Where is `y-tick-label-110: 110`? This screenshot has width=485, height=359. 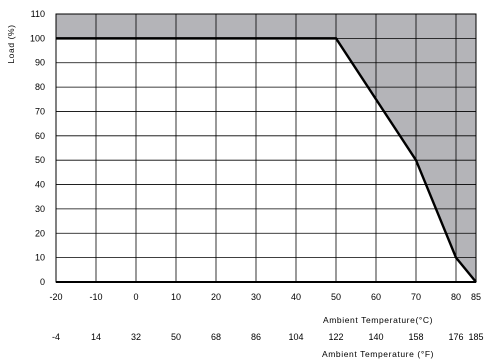
y-tick-label-110: 110 is located at coordinates (38, 14).